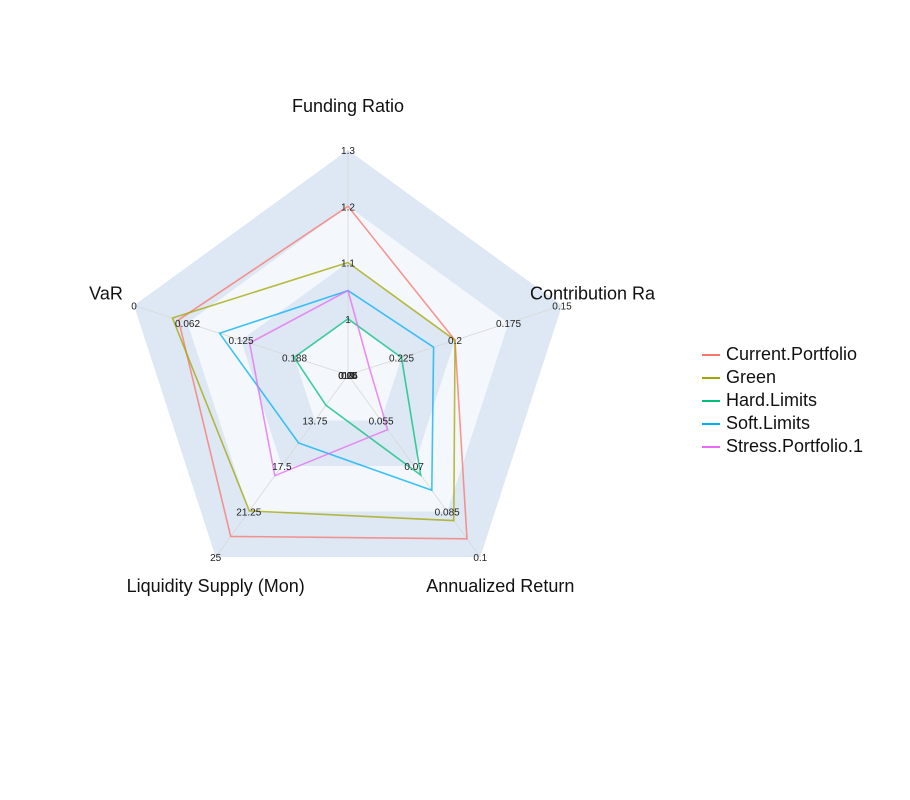 The image size is (910, 800). Describe the element at coordinates (314, 422) in the screenshot. I see `tick-label: 13.75` at that location.